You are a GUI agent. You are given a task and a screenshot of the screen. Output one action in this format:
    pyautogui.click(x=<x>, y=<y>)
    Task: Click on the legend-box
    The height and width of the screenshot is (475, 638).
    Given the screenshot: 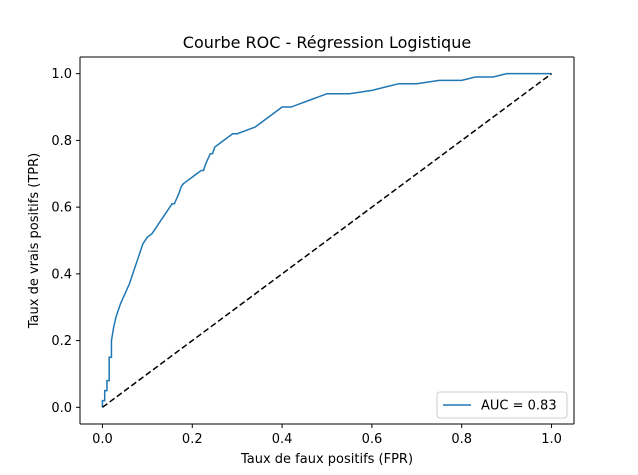 What is the action you would take?
    pyautogui.click(x=502, y=405)
    